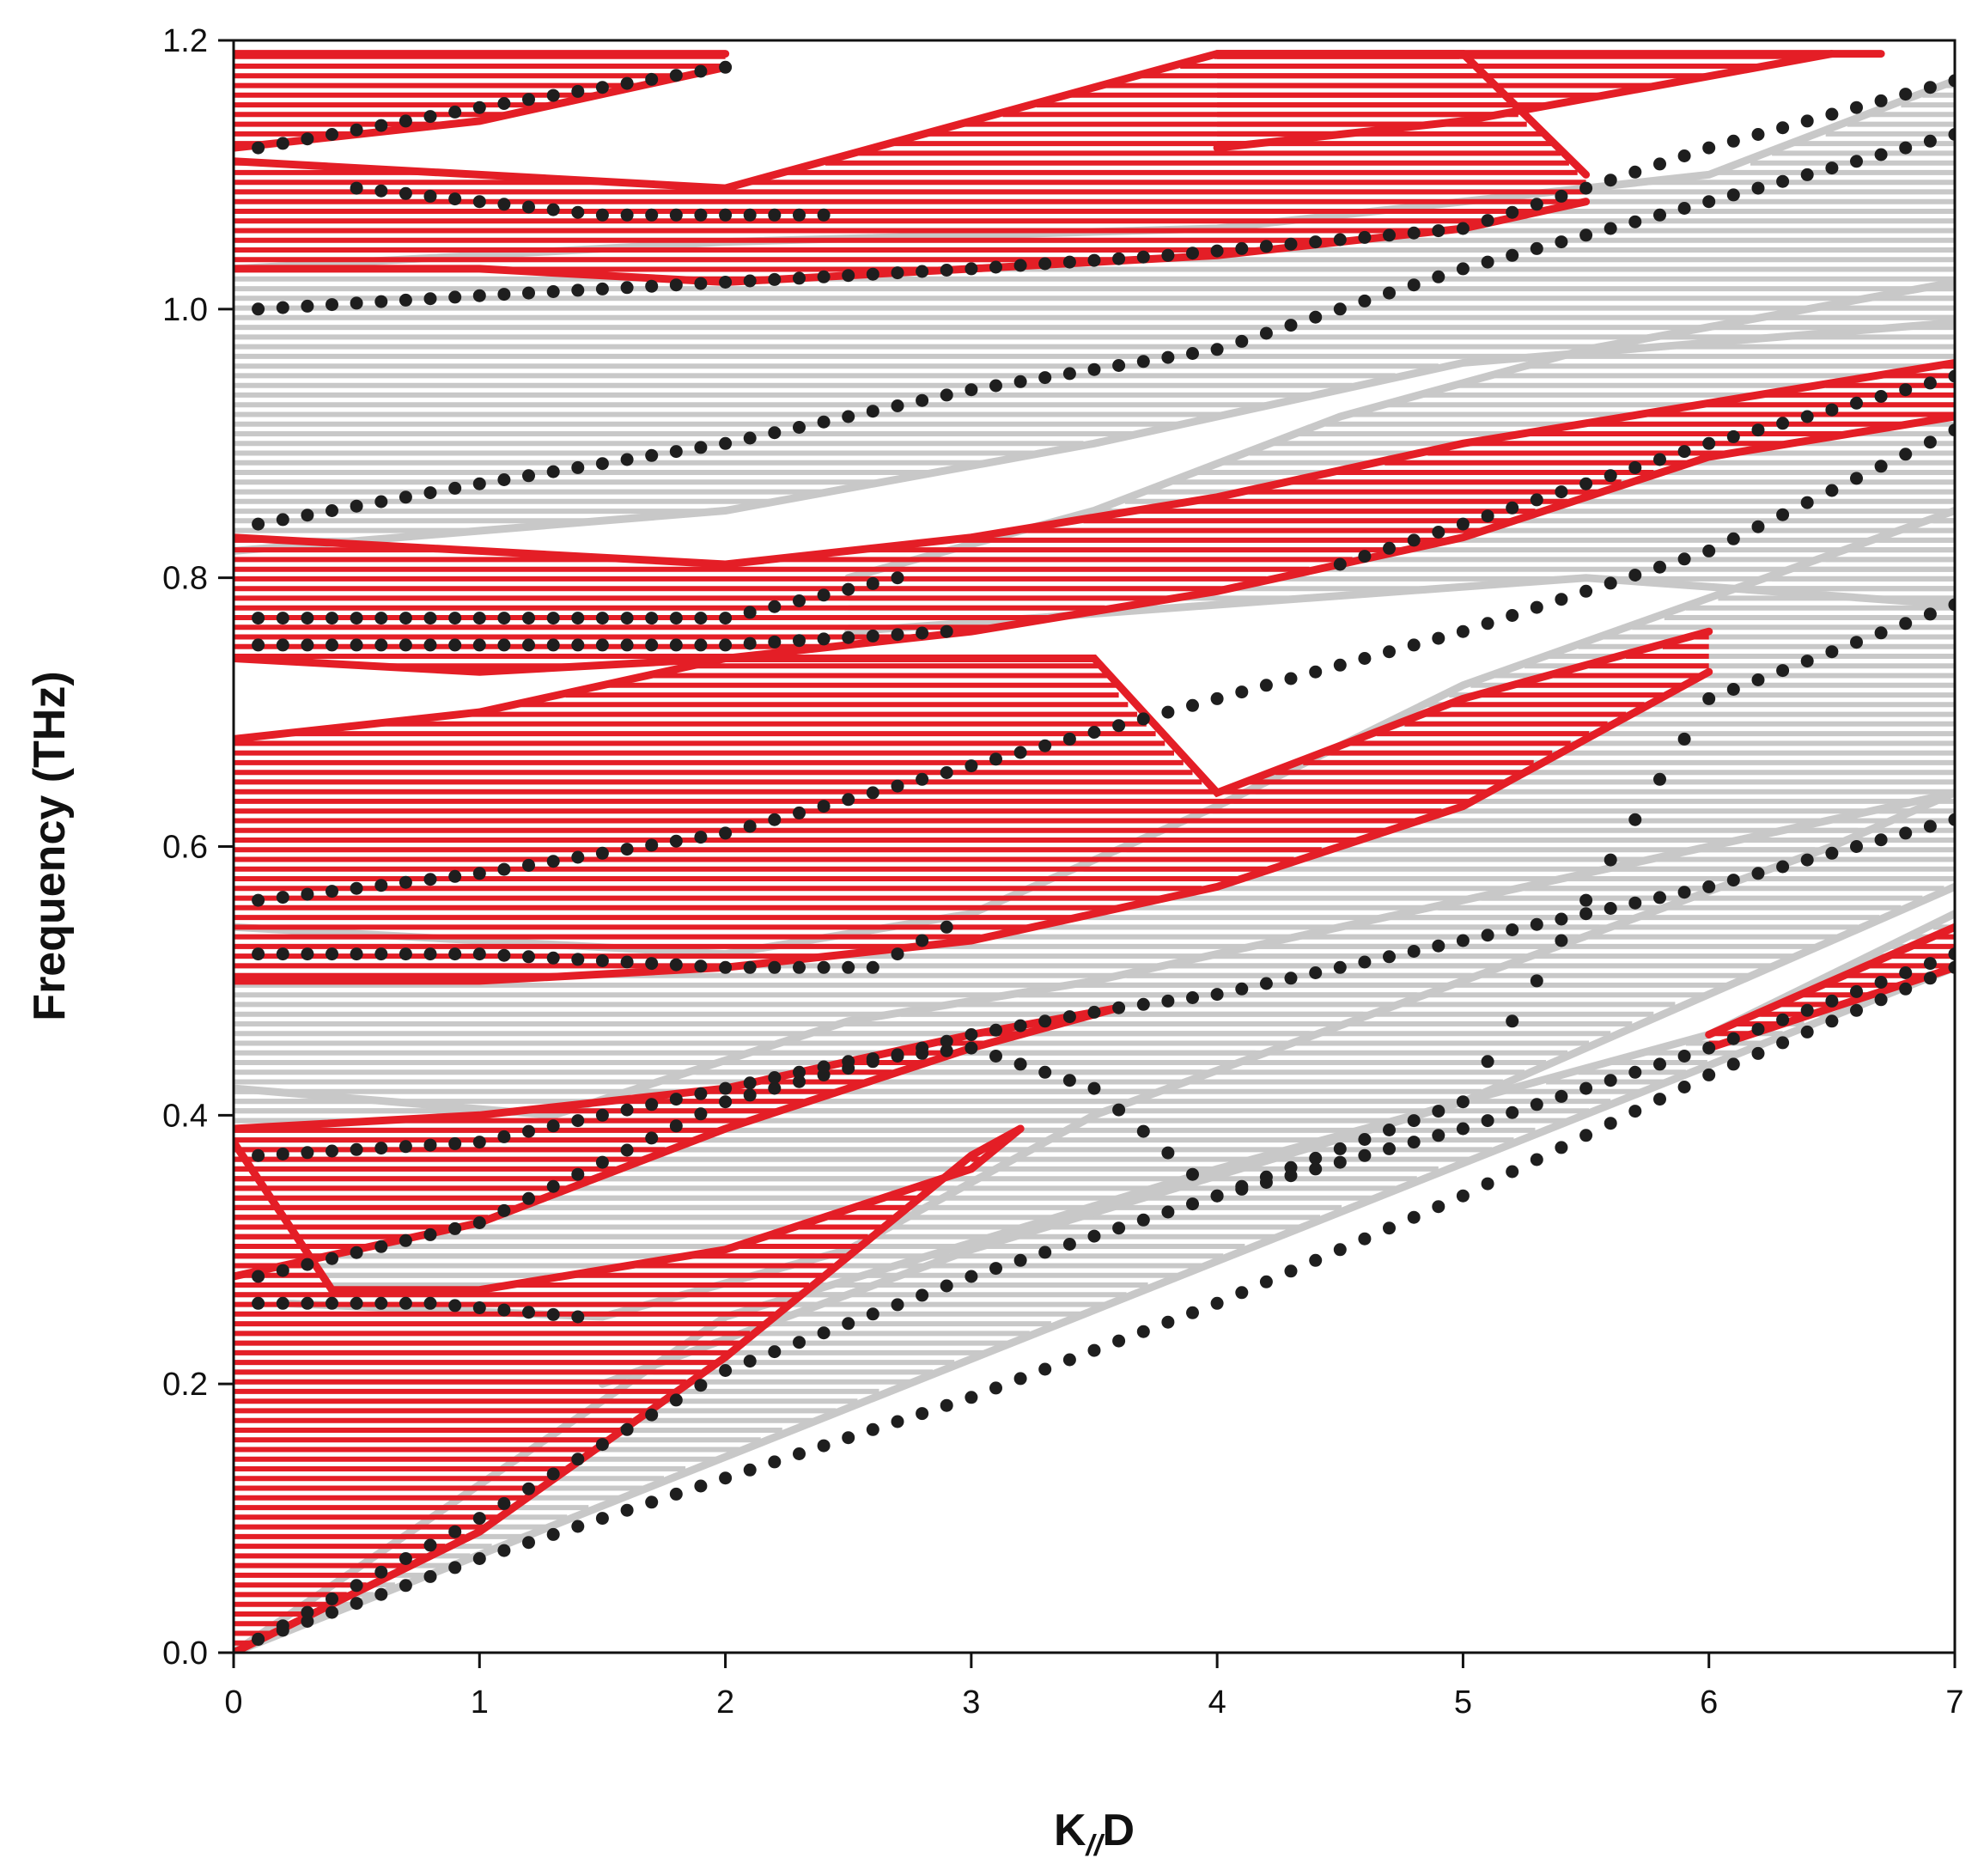  What do you see at coordinates (725, 1702) in the screenshot?
I see `x-tick-label: 2` at bounding box center [725, 1702].